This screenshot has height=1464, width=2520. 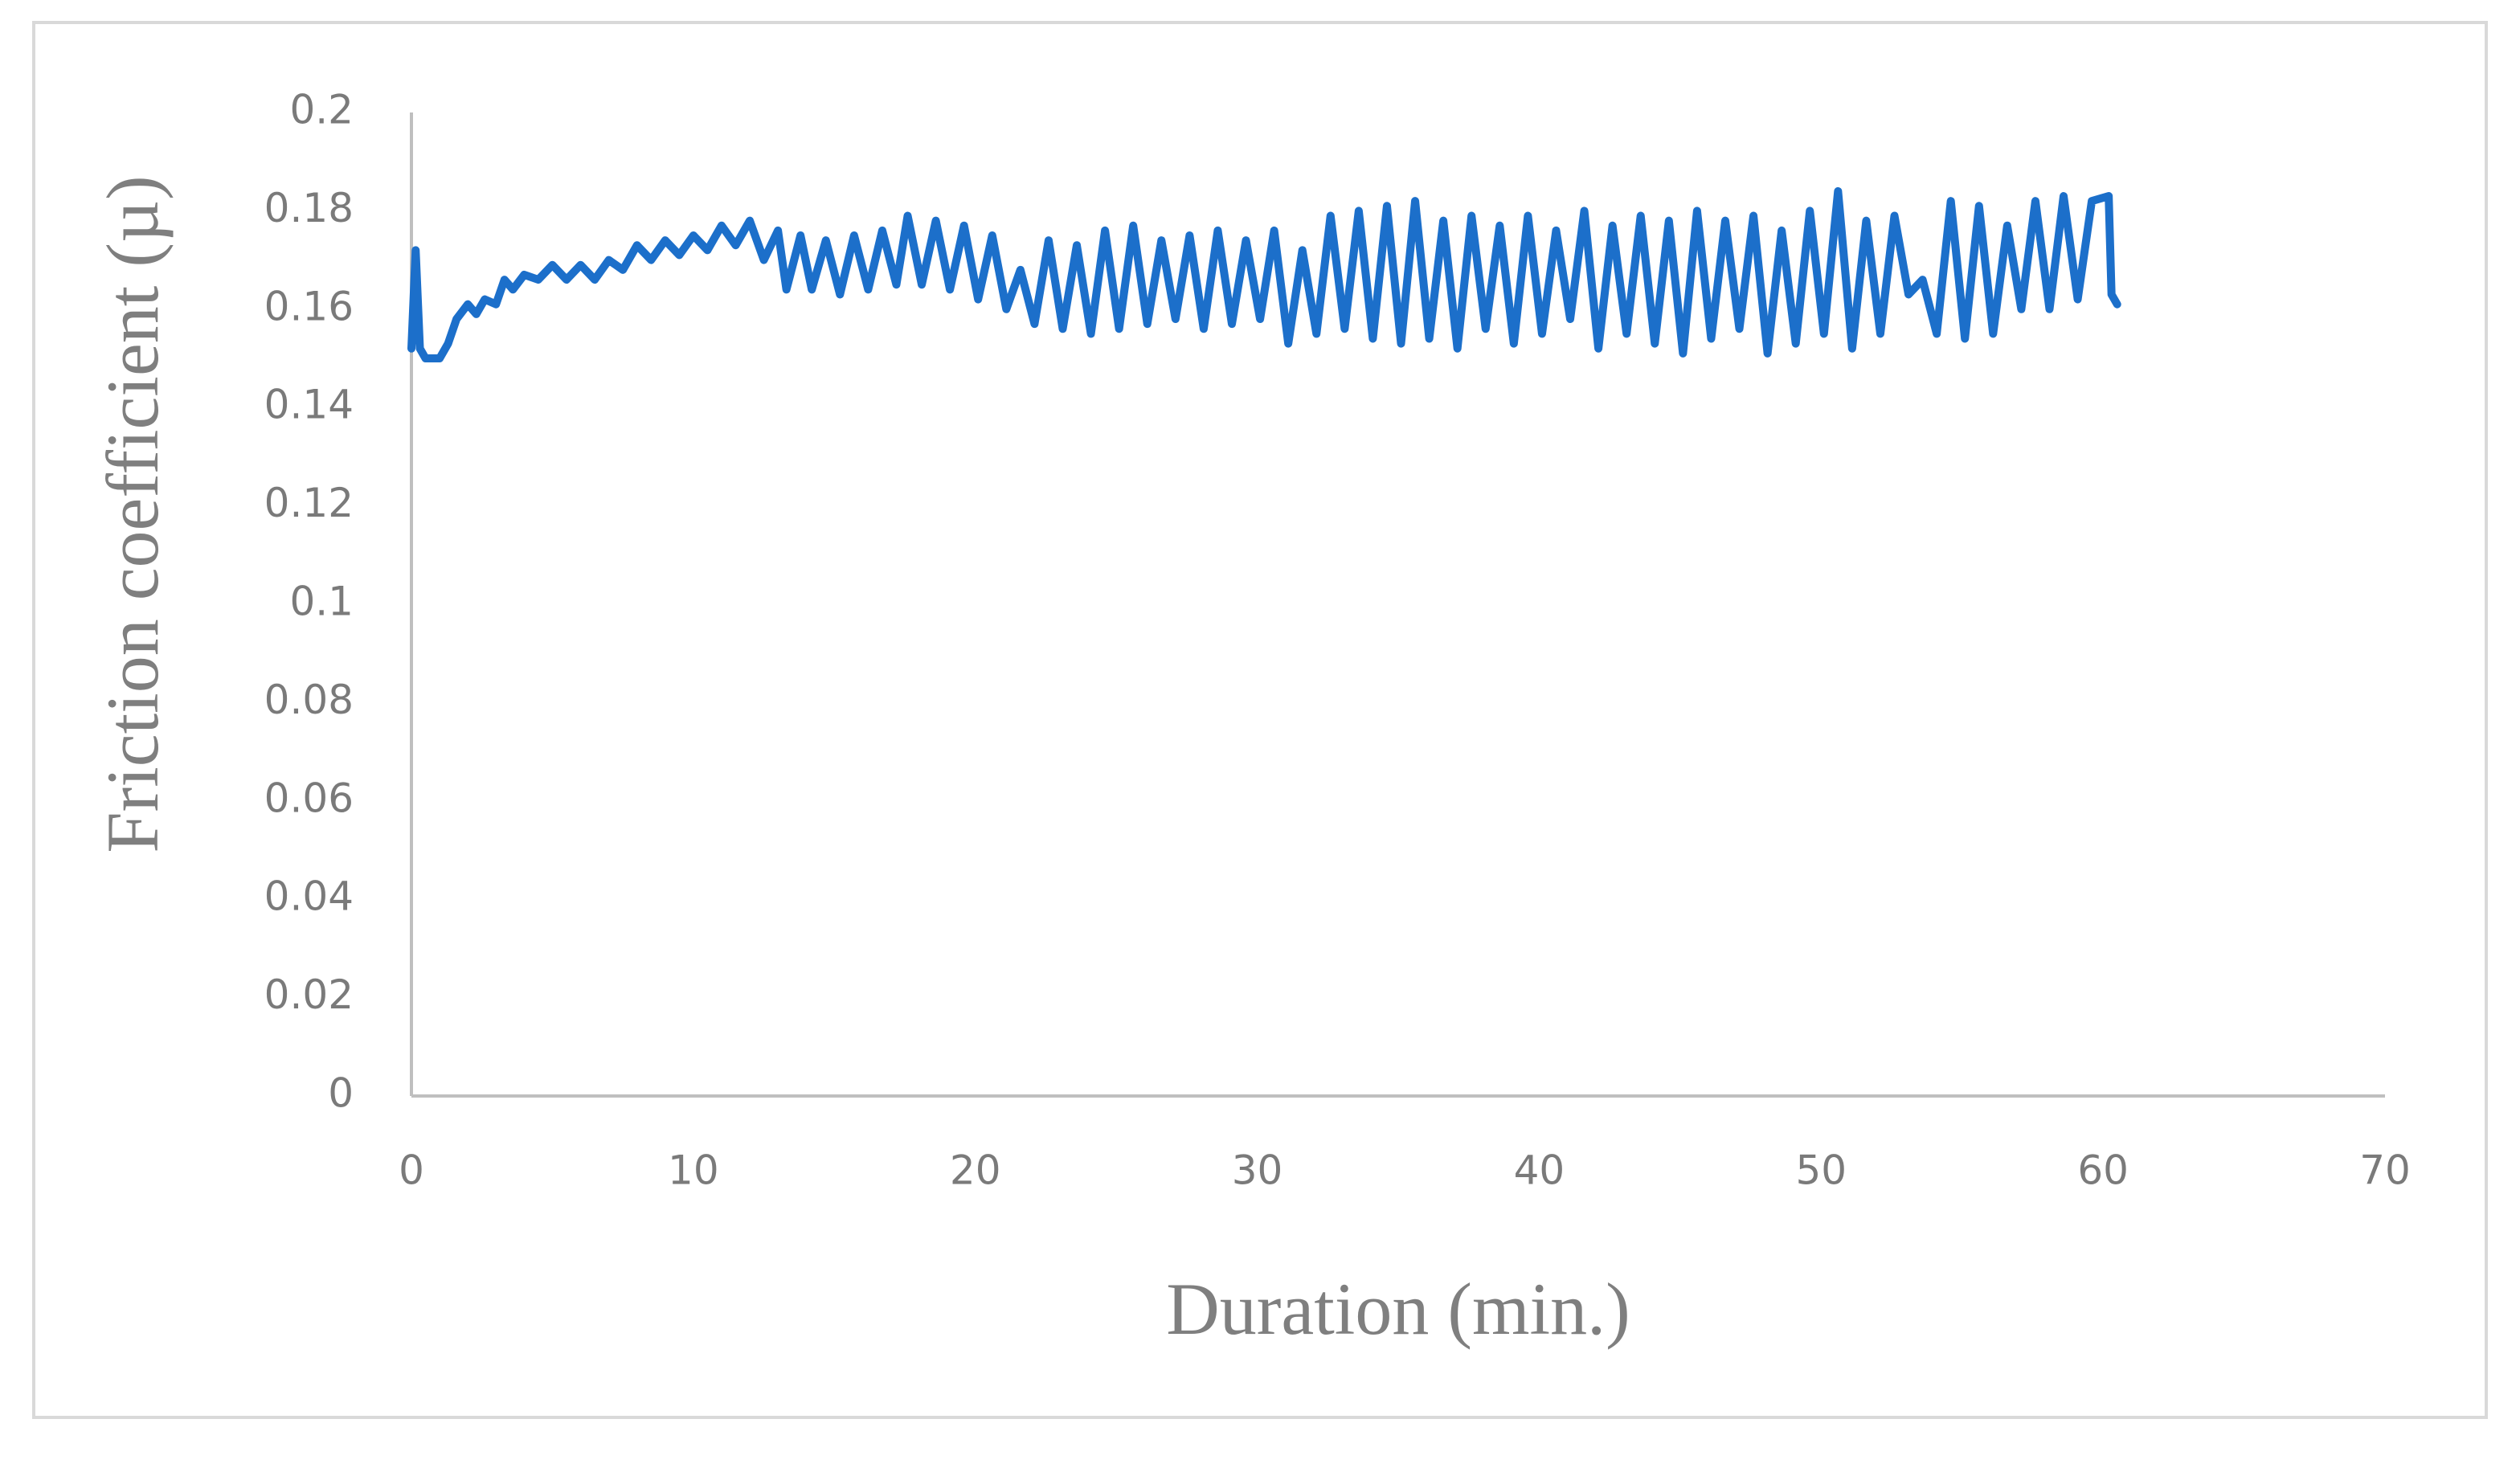 I want to click on y-tick-label: 0.1, so click(x=321, y=602).